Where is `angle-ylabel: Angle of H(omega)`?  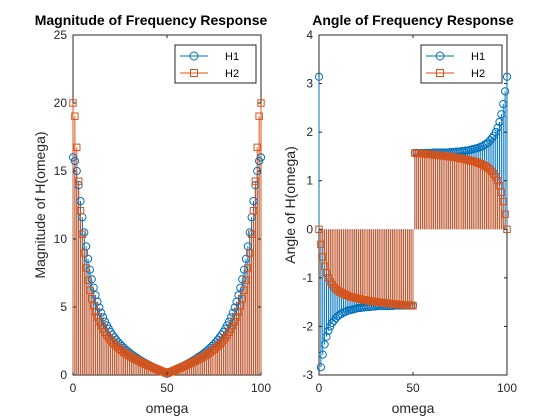
angle-ylabel: Angle of H(omega) is located at coordinates (290, 205).